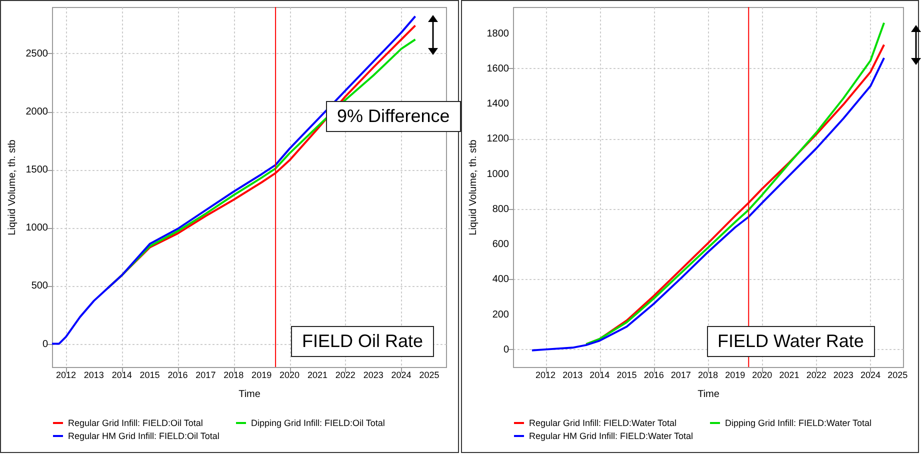  What do you see at coordinates (497, 139) in the screenshot?
I see `y-tick-label: 1200` at bounding box center [497, 139].